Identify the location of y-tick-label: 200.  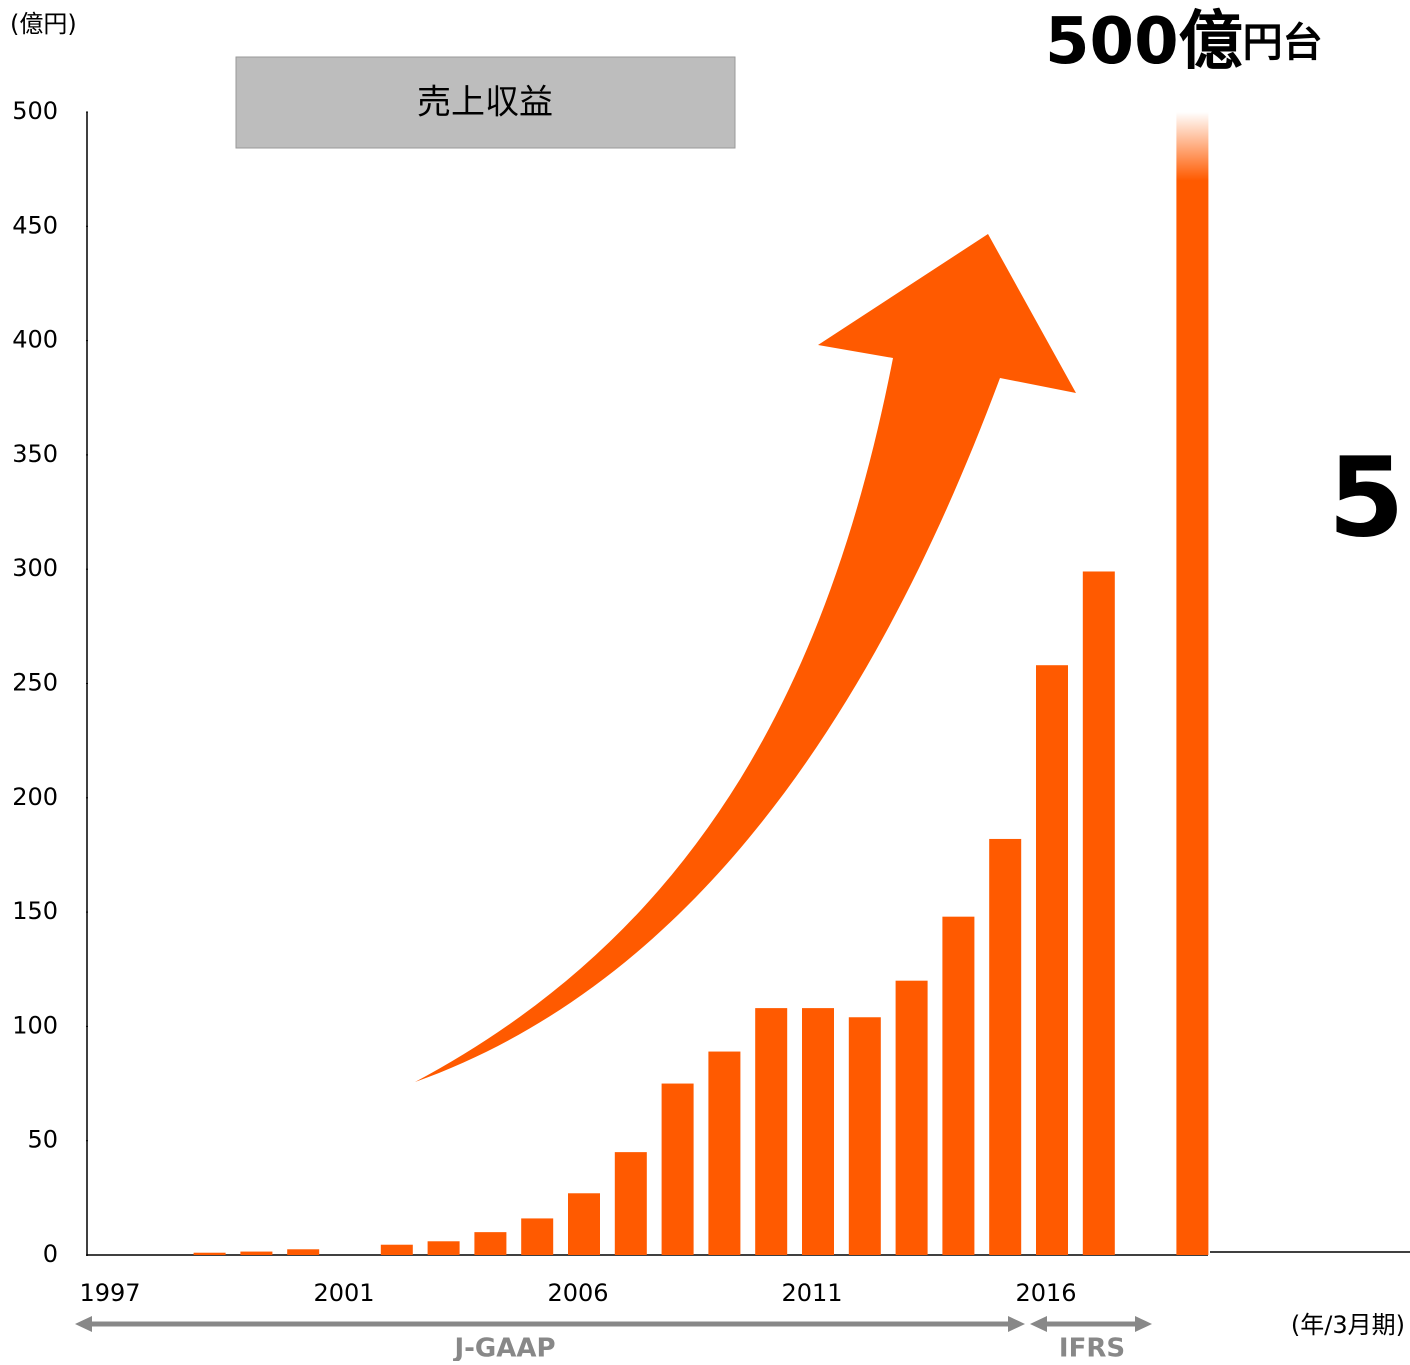
(35, 797).